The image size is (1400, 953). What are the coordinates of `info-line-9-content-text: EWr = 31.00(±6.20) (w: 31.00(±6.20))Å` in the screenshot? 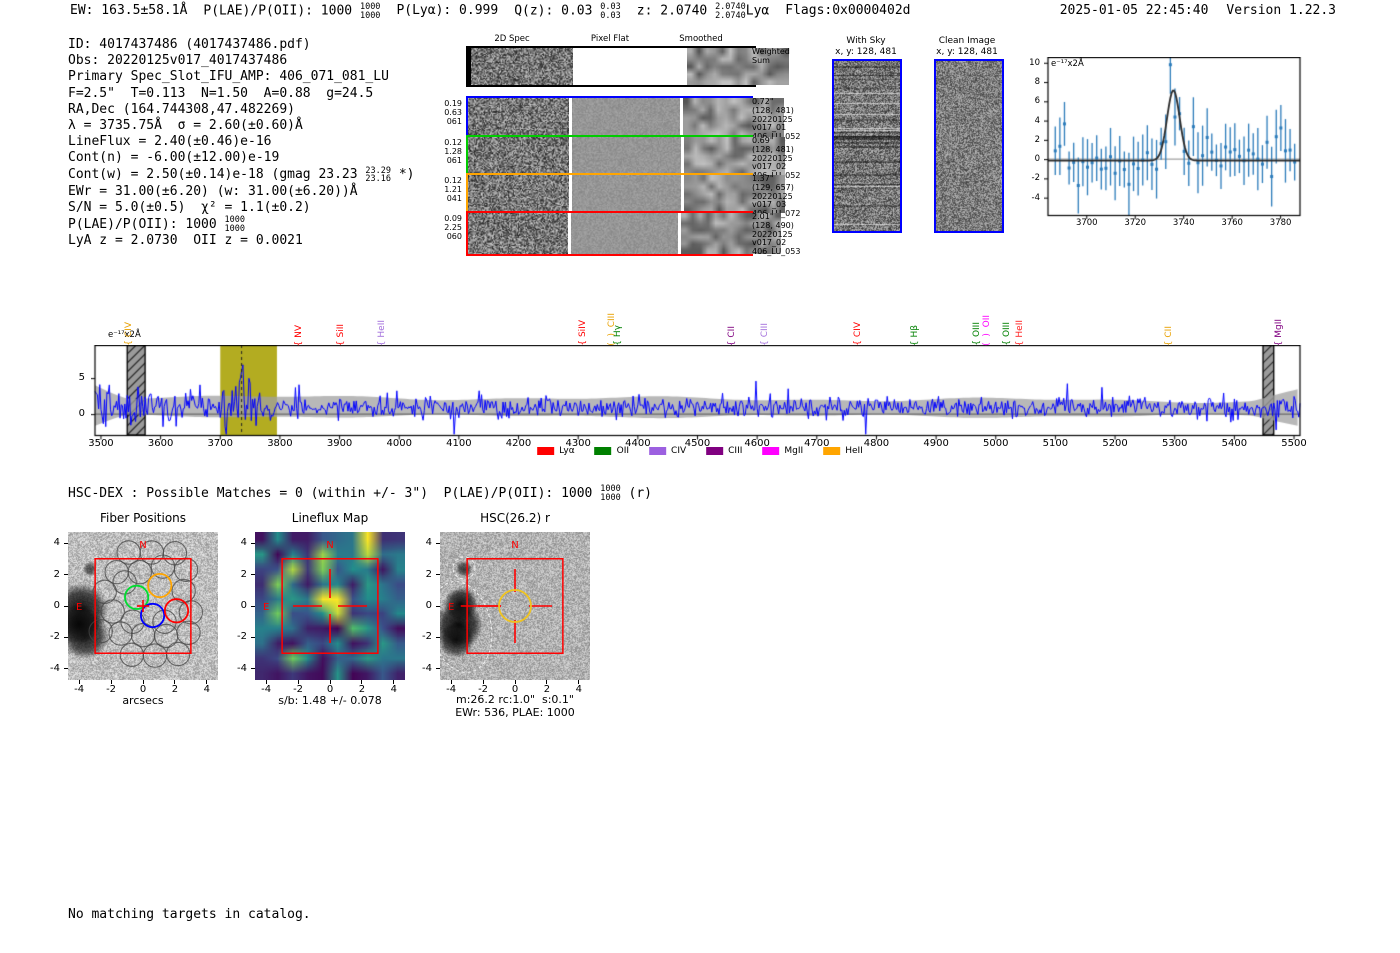 It's located at (213, 191).